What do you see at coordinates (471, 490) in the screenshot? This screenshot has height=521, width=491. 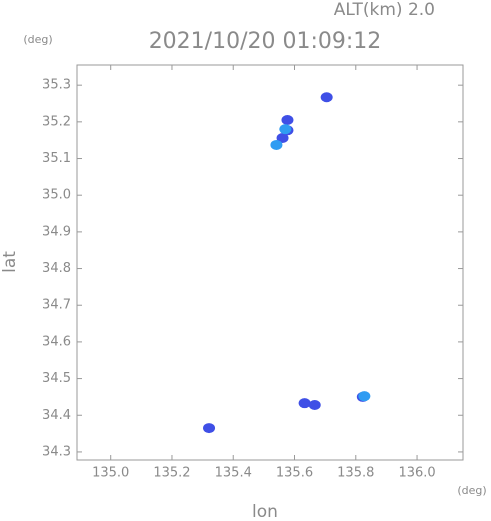 I see `x-unit: (deg)` at bounding box center [471, 490].